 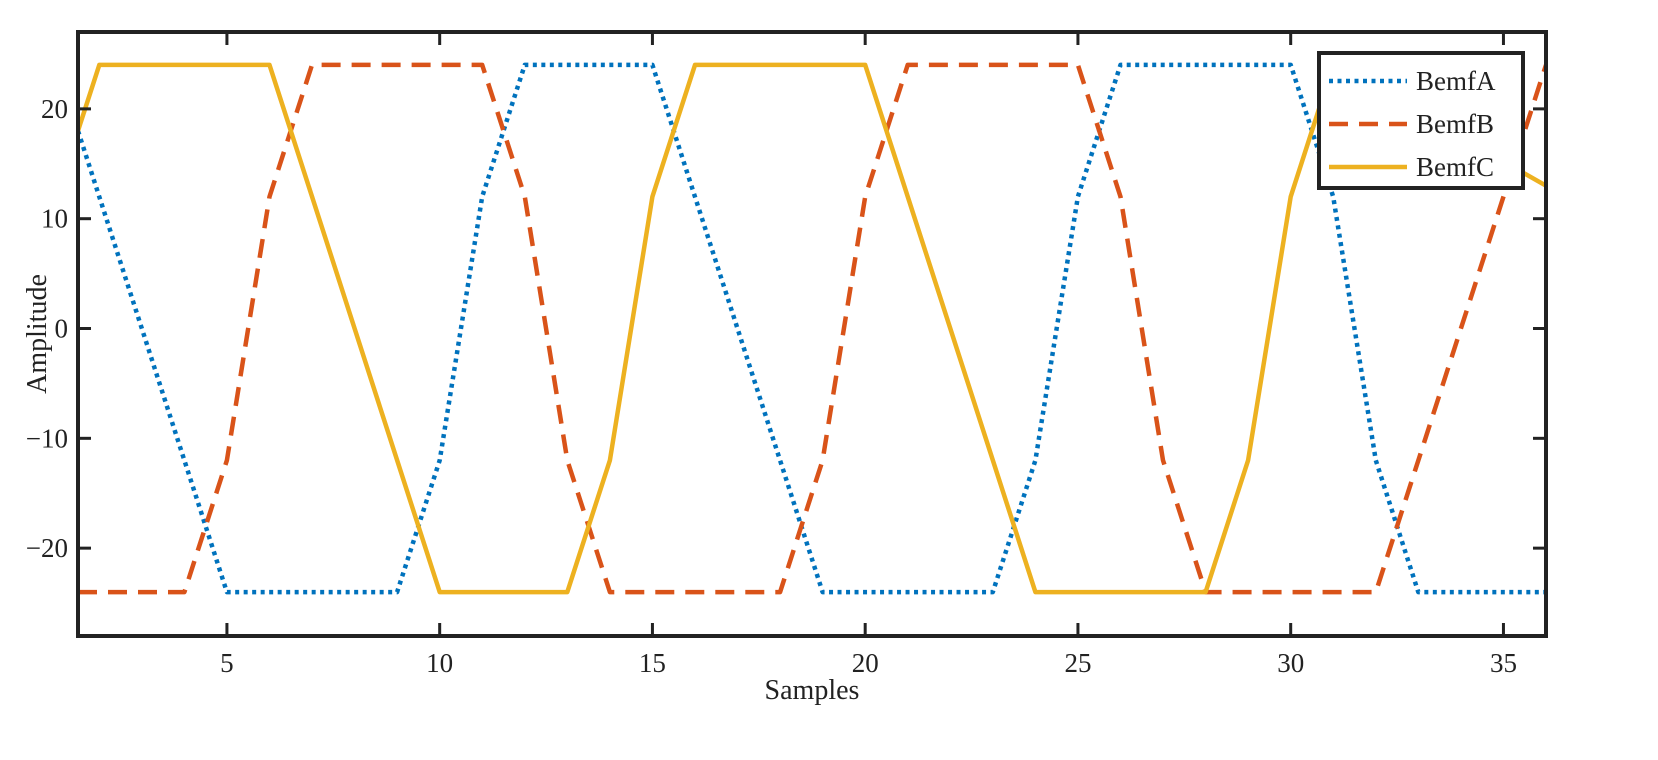 What do you see at coordinates (1503, 663) in the screenshot?
I see `x-tick-label: 35` at bounding box center [1503, 663].